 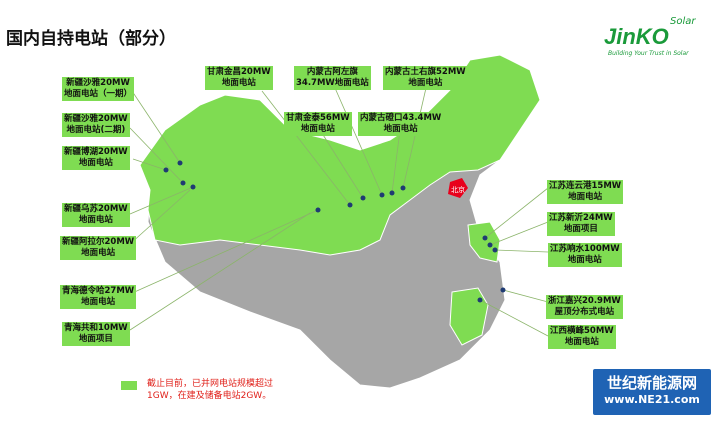 I want to click on logo-solar: Solar, so click(x=683, y=21).